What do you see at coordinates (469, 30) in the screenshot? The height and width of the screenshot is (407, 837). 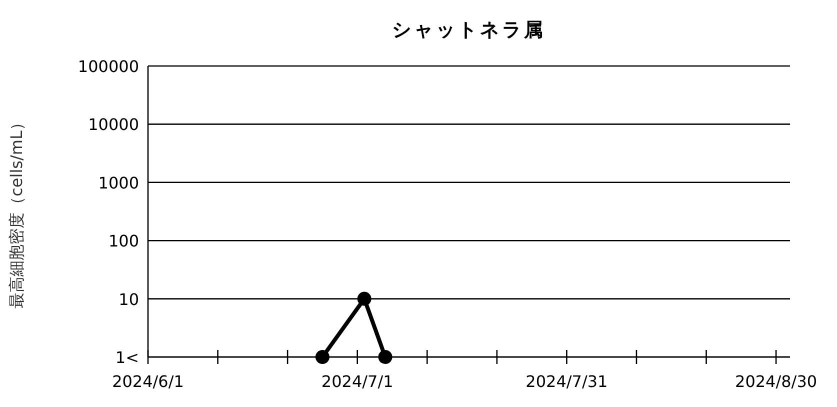 I see `chart-title: シャットネラ属` at bounding box center [469, 30].